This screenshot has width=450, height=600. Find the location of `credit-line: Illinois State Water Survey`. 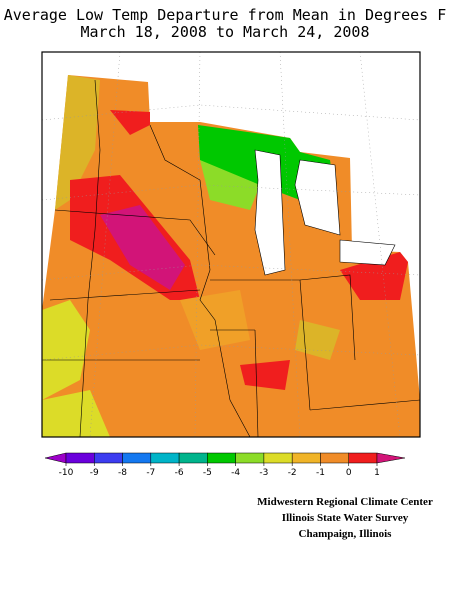

credit-line: Illinois State Water Survey is located at coordinates (345, 518).